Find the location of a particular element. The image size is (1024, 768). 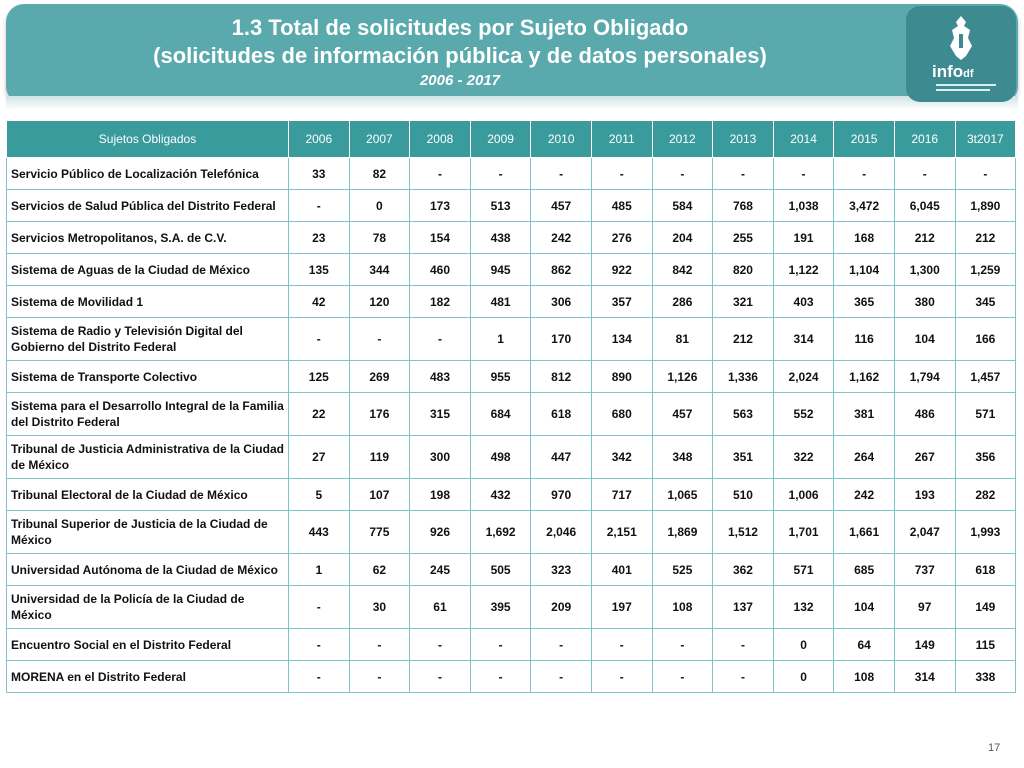

column-header-year: 2016 is located at coordinates (924, 139).